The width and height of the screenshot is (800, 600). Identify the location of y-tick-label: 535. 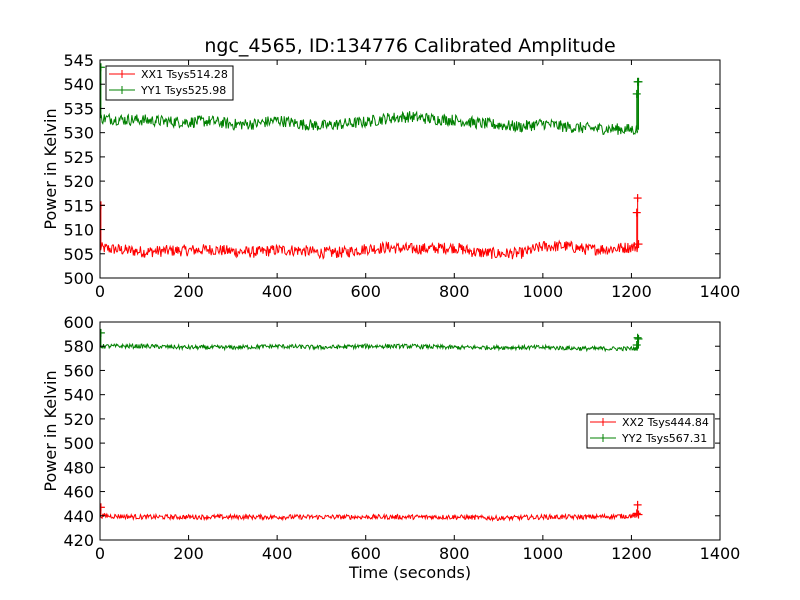
(78, 108).